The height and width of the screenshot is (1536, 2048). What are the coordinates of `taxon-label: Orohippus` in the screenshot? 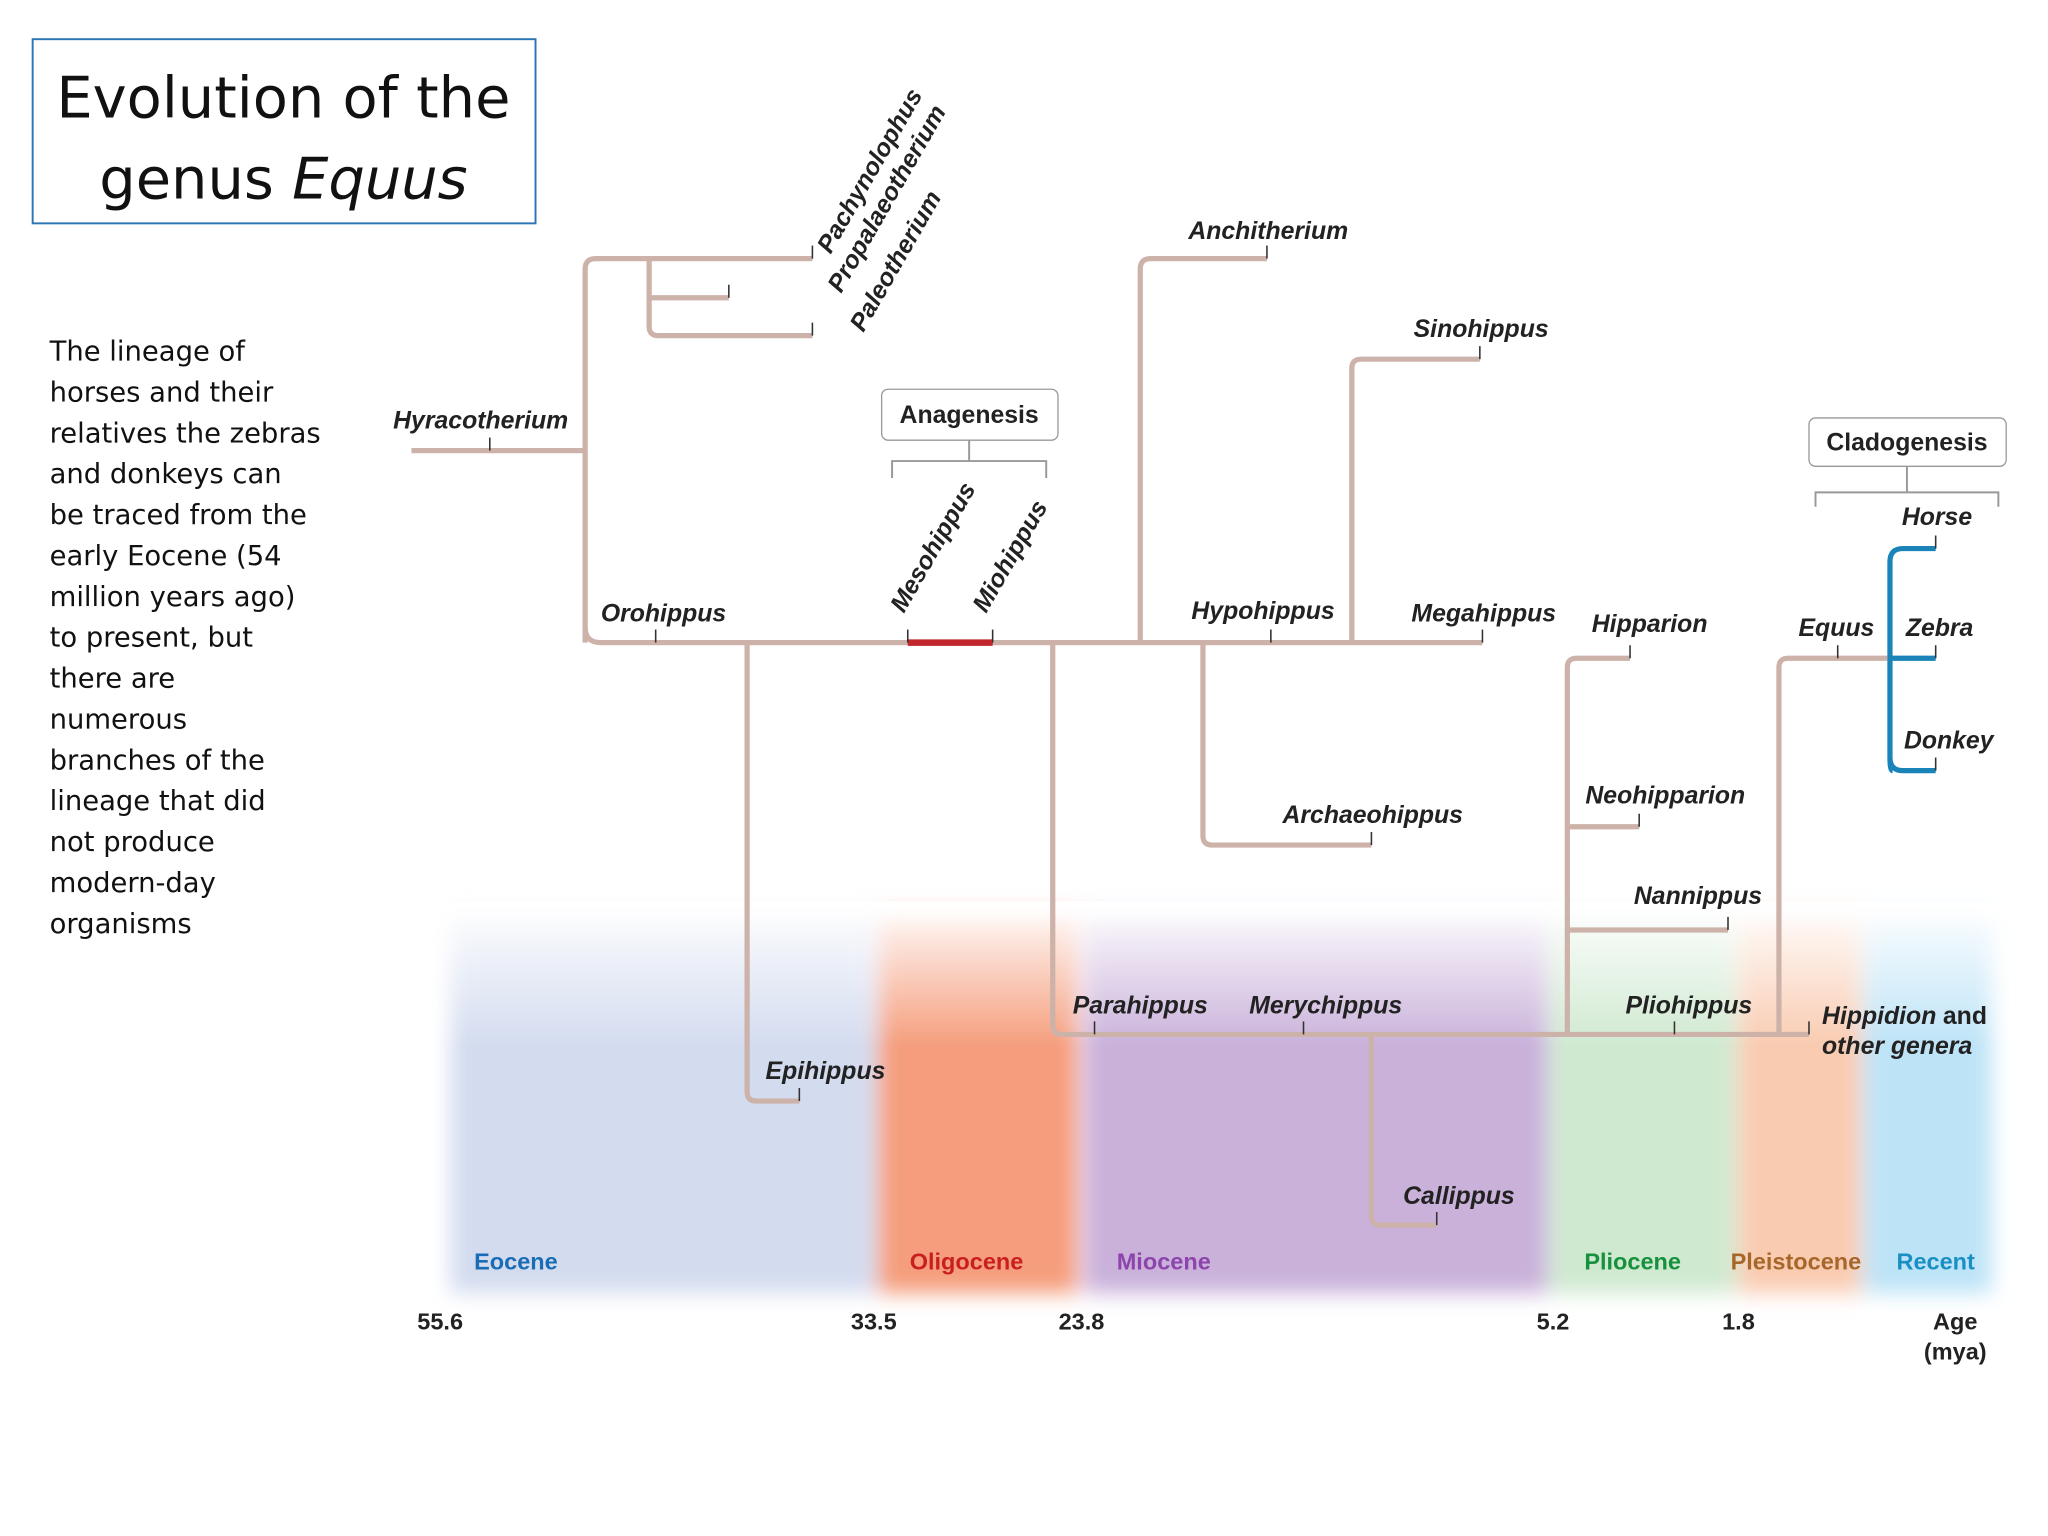 It's located at (663, 614).